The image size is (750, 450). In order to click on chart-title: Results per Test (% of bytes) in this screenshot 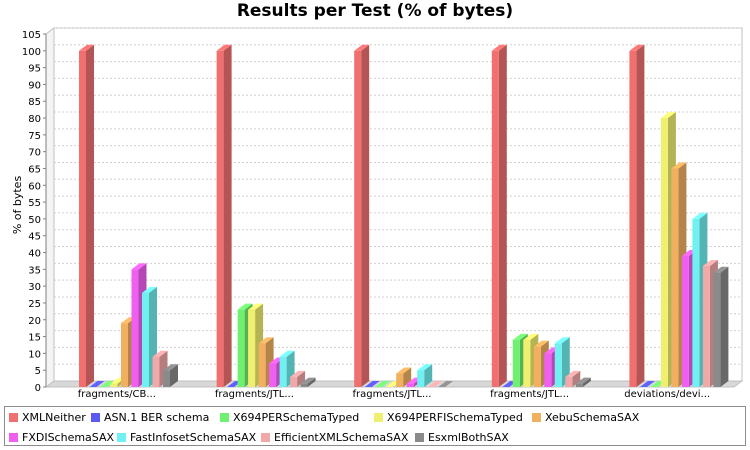, I will do `click(375, 11)`.